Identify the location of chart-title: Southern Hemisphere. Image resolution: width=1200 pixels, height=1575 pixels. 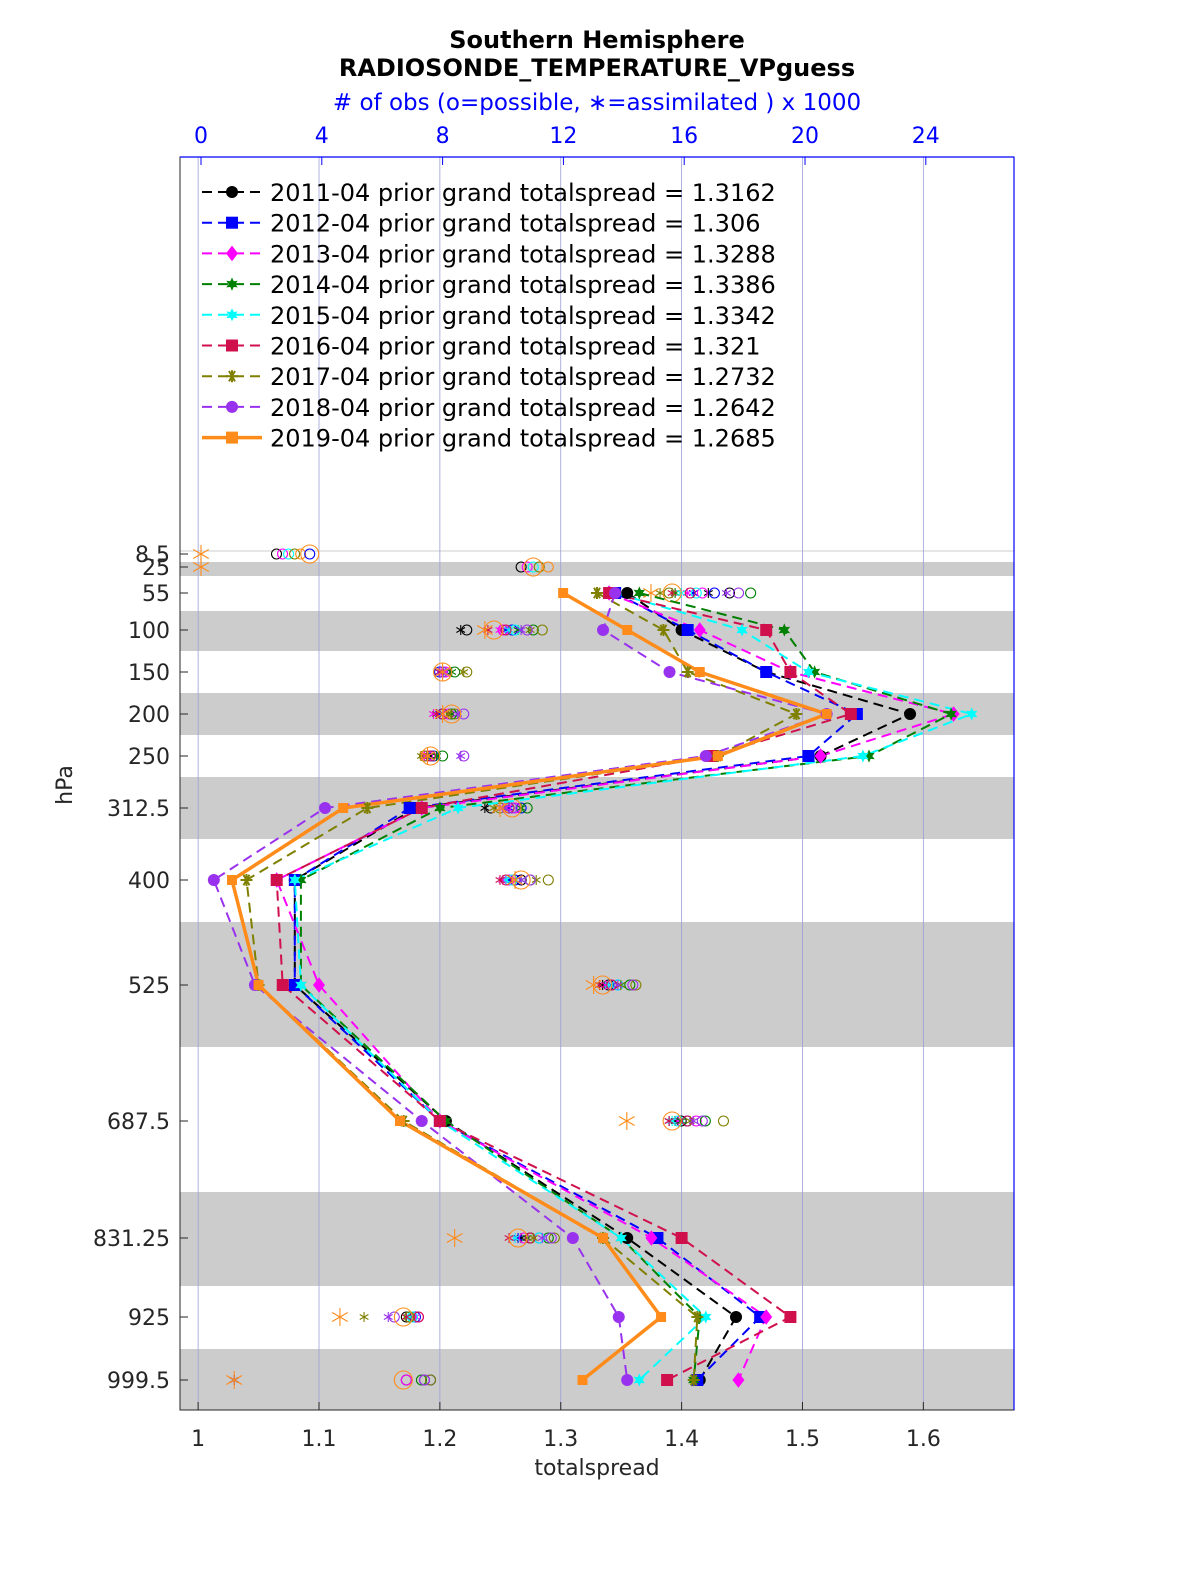
(597, 40).